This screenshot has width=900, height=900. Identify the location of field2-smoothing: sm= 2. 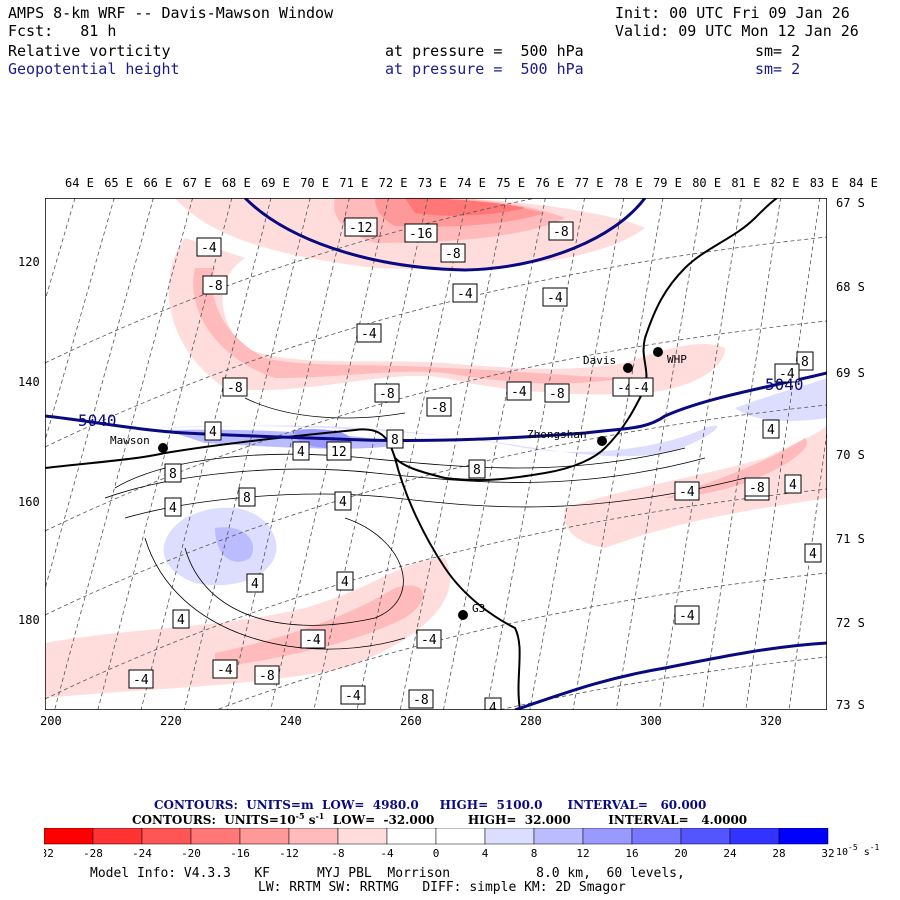
(778, 69).